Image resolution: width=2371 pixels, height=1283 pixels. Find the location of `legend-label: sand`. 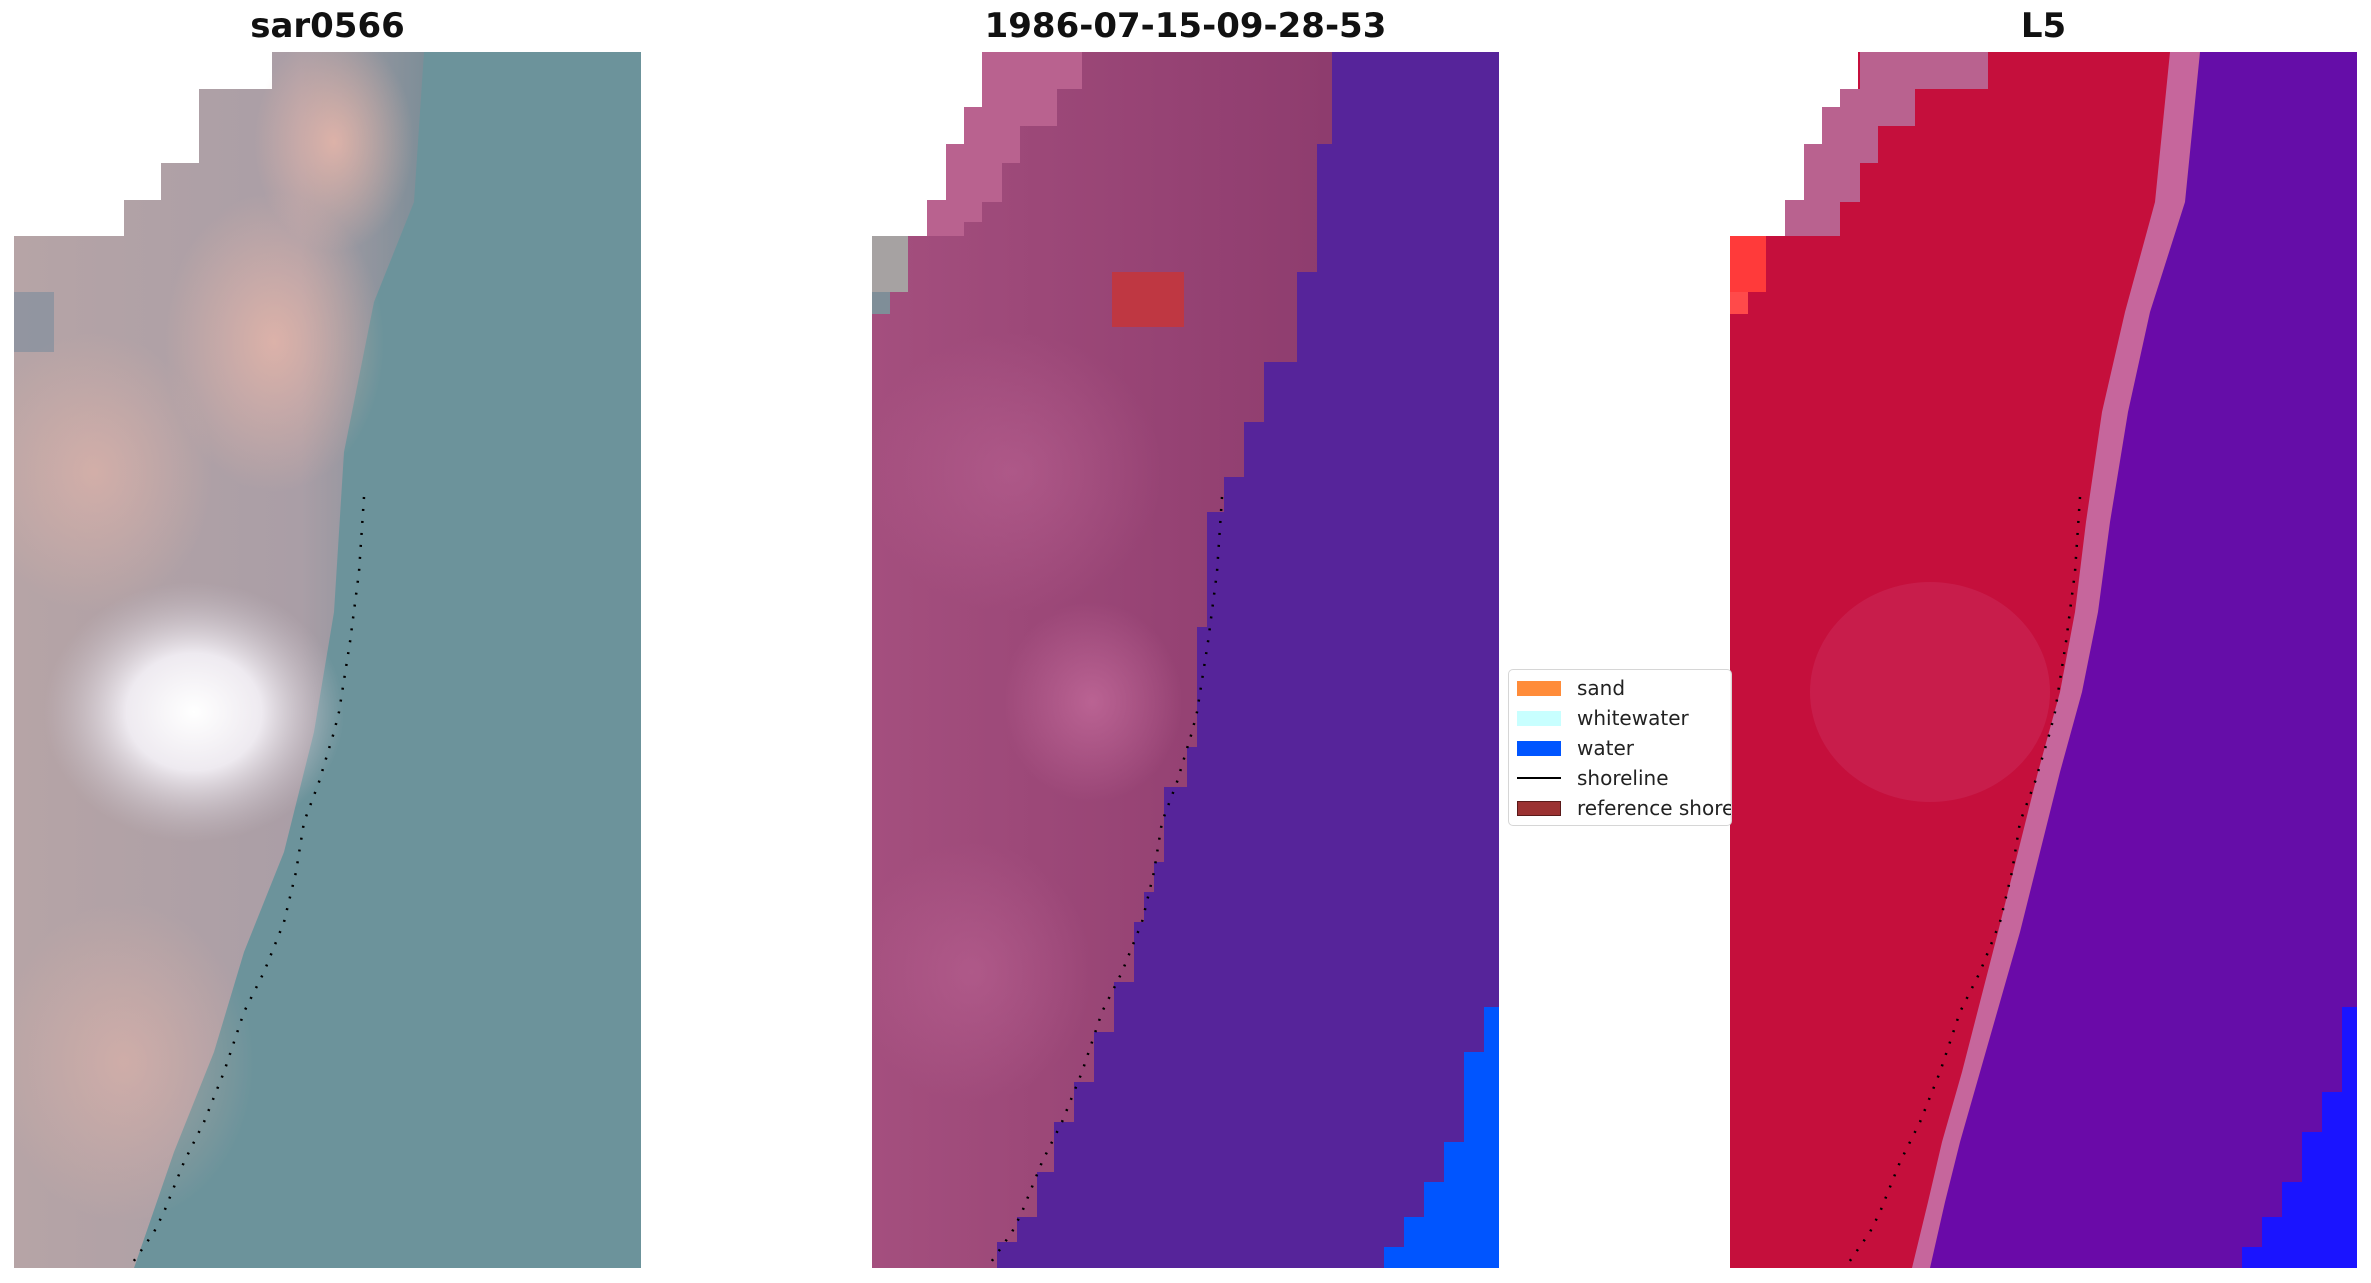

legend-label: sand is located at coordinates (1601, 688).